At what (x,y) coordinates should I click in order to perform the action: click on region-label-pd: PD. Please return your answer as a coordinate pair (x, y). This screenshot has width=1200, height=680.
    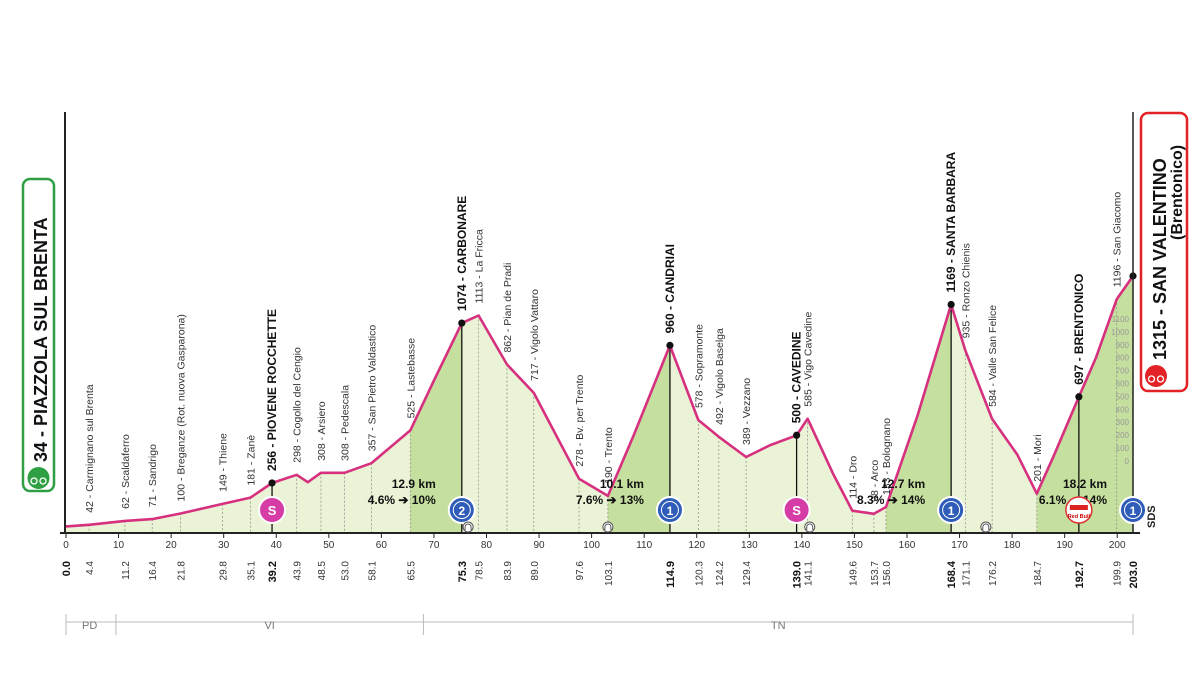
    Looking at the image, I should click on (89, 626).